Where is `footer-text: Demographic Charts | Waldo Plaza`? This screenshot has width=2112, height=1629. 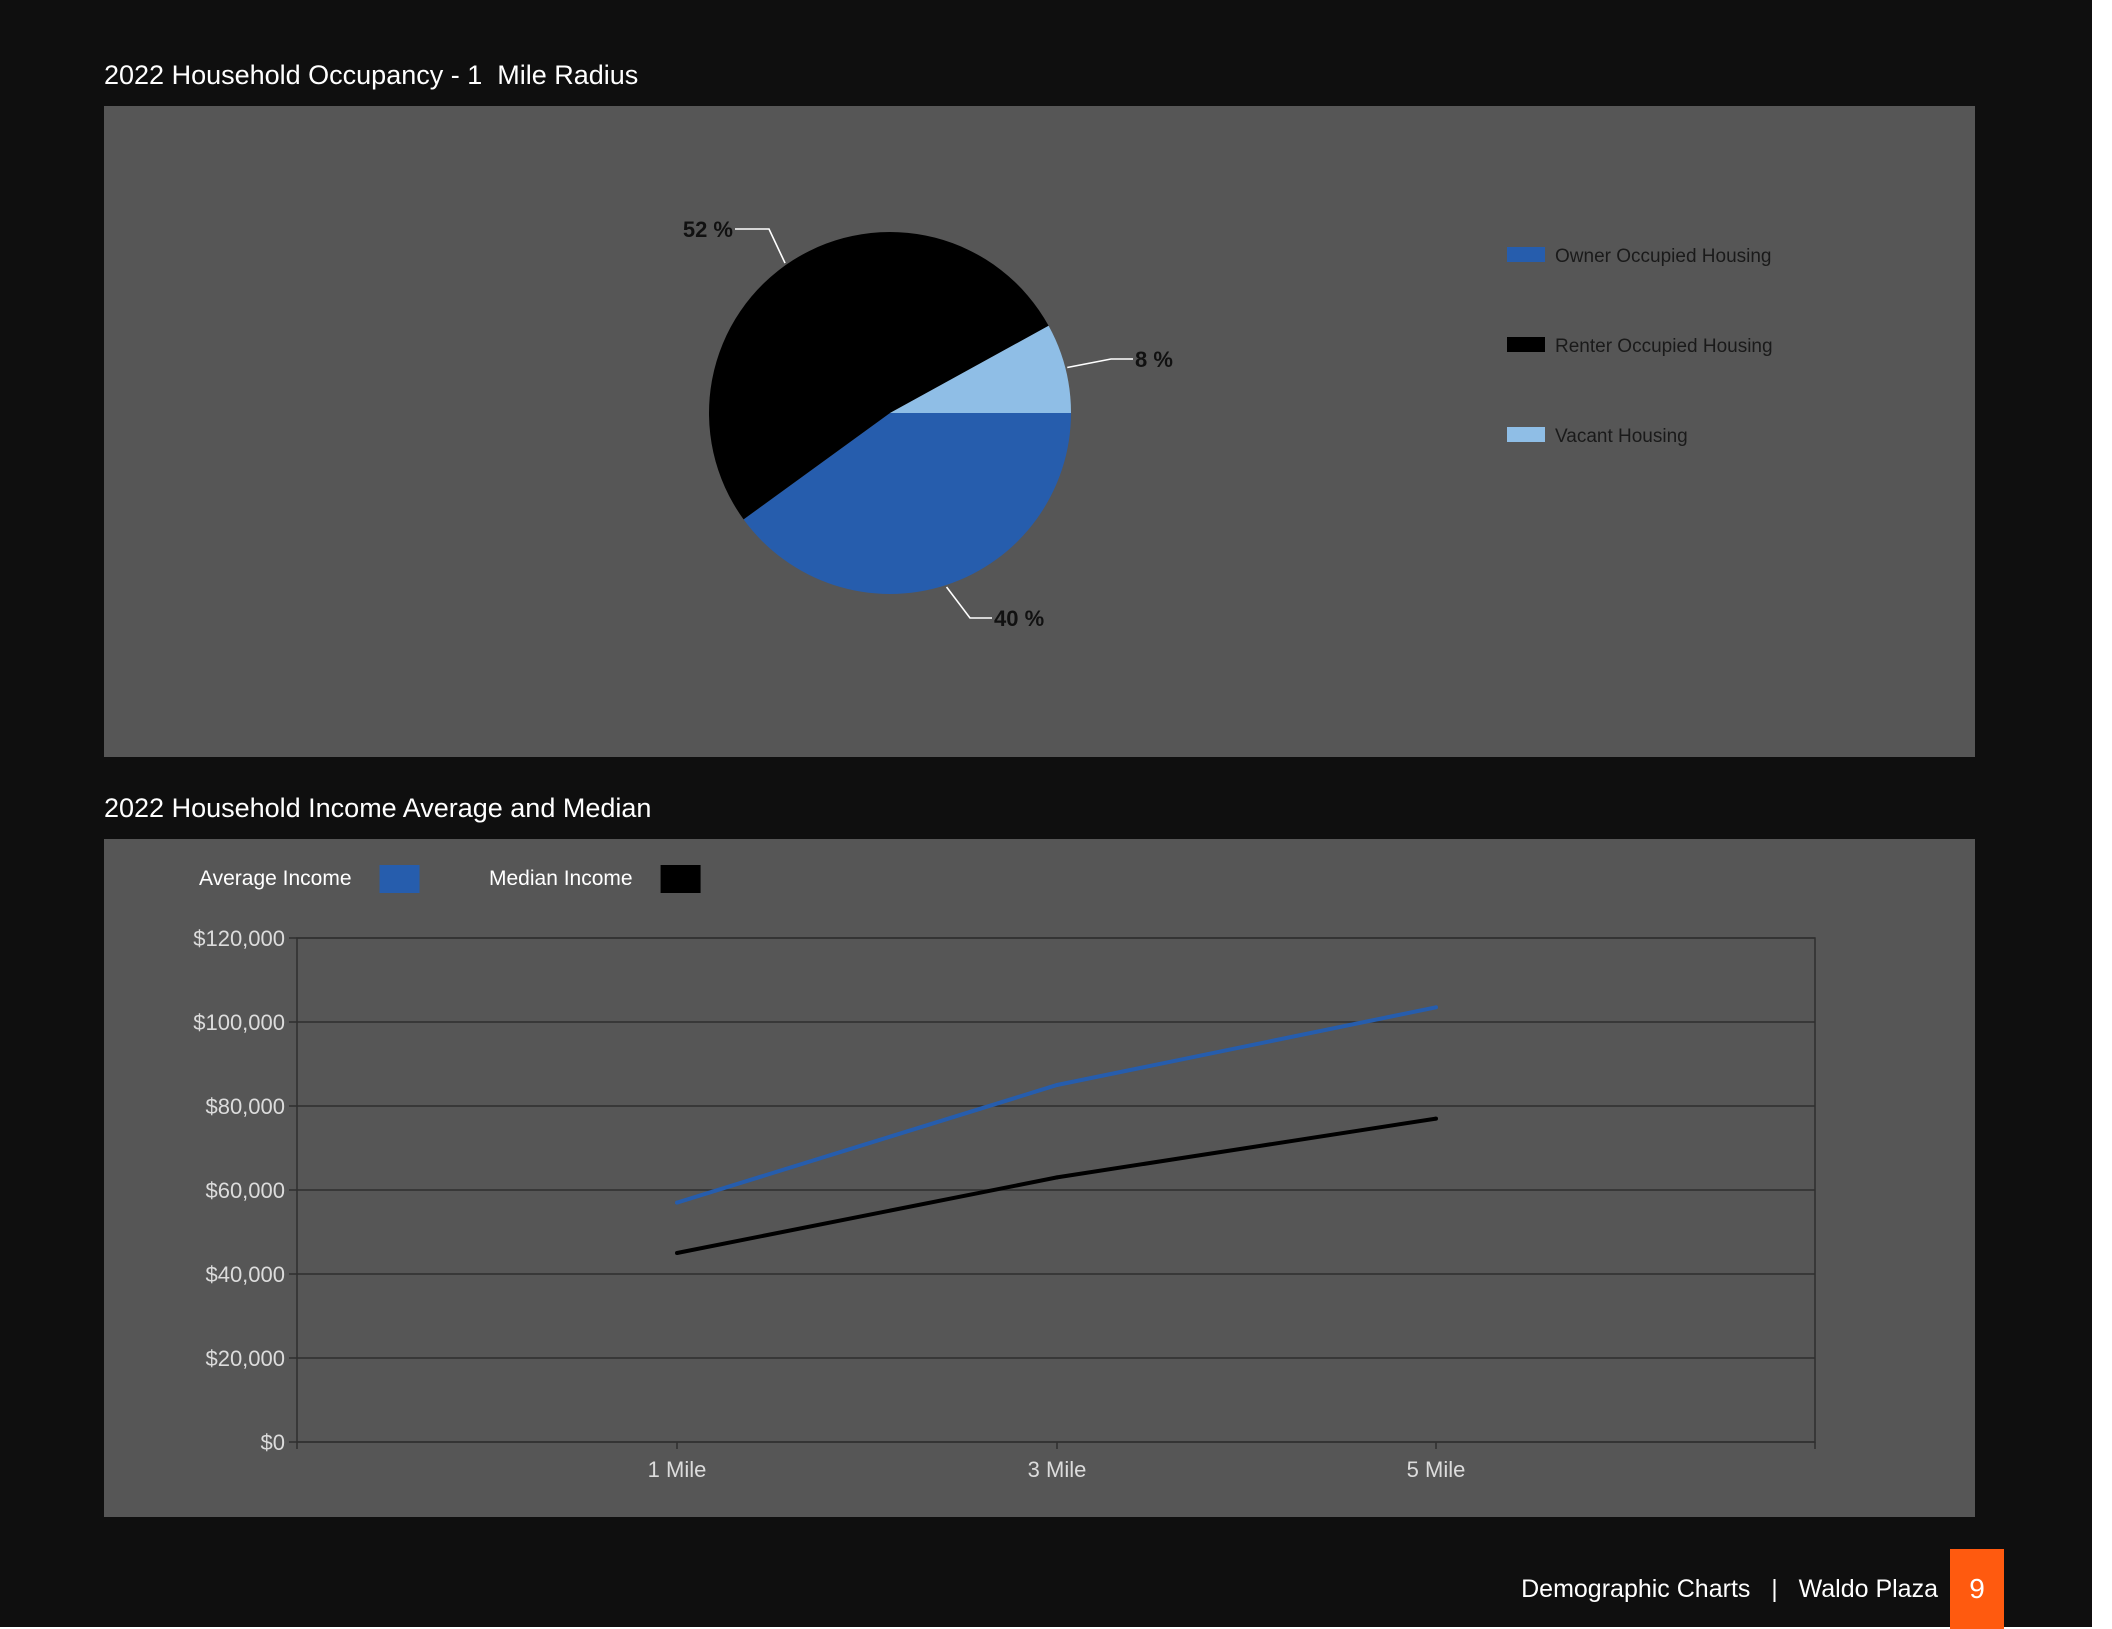 footer-text: Demographic Charts | Waldo Plaza is located at coordinates (1729, 1589).